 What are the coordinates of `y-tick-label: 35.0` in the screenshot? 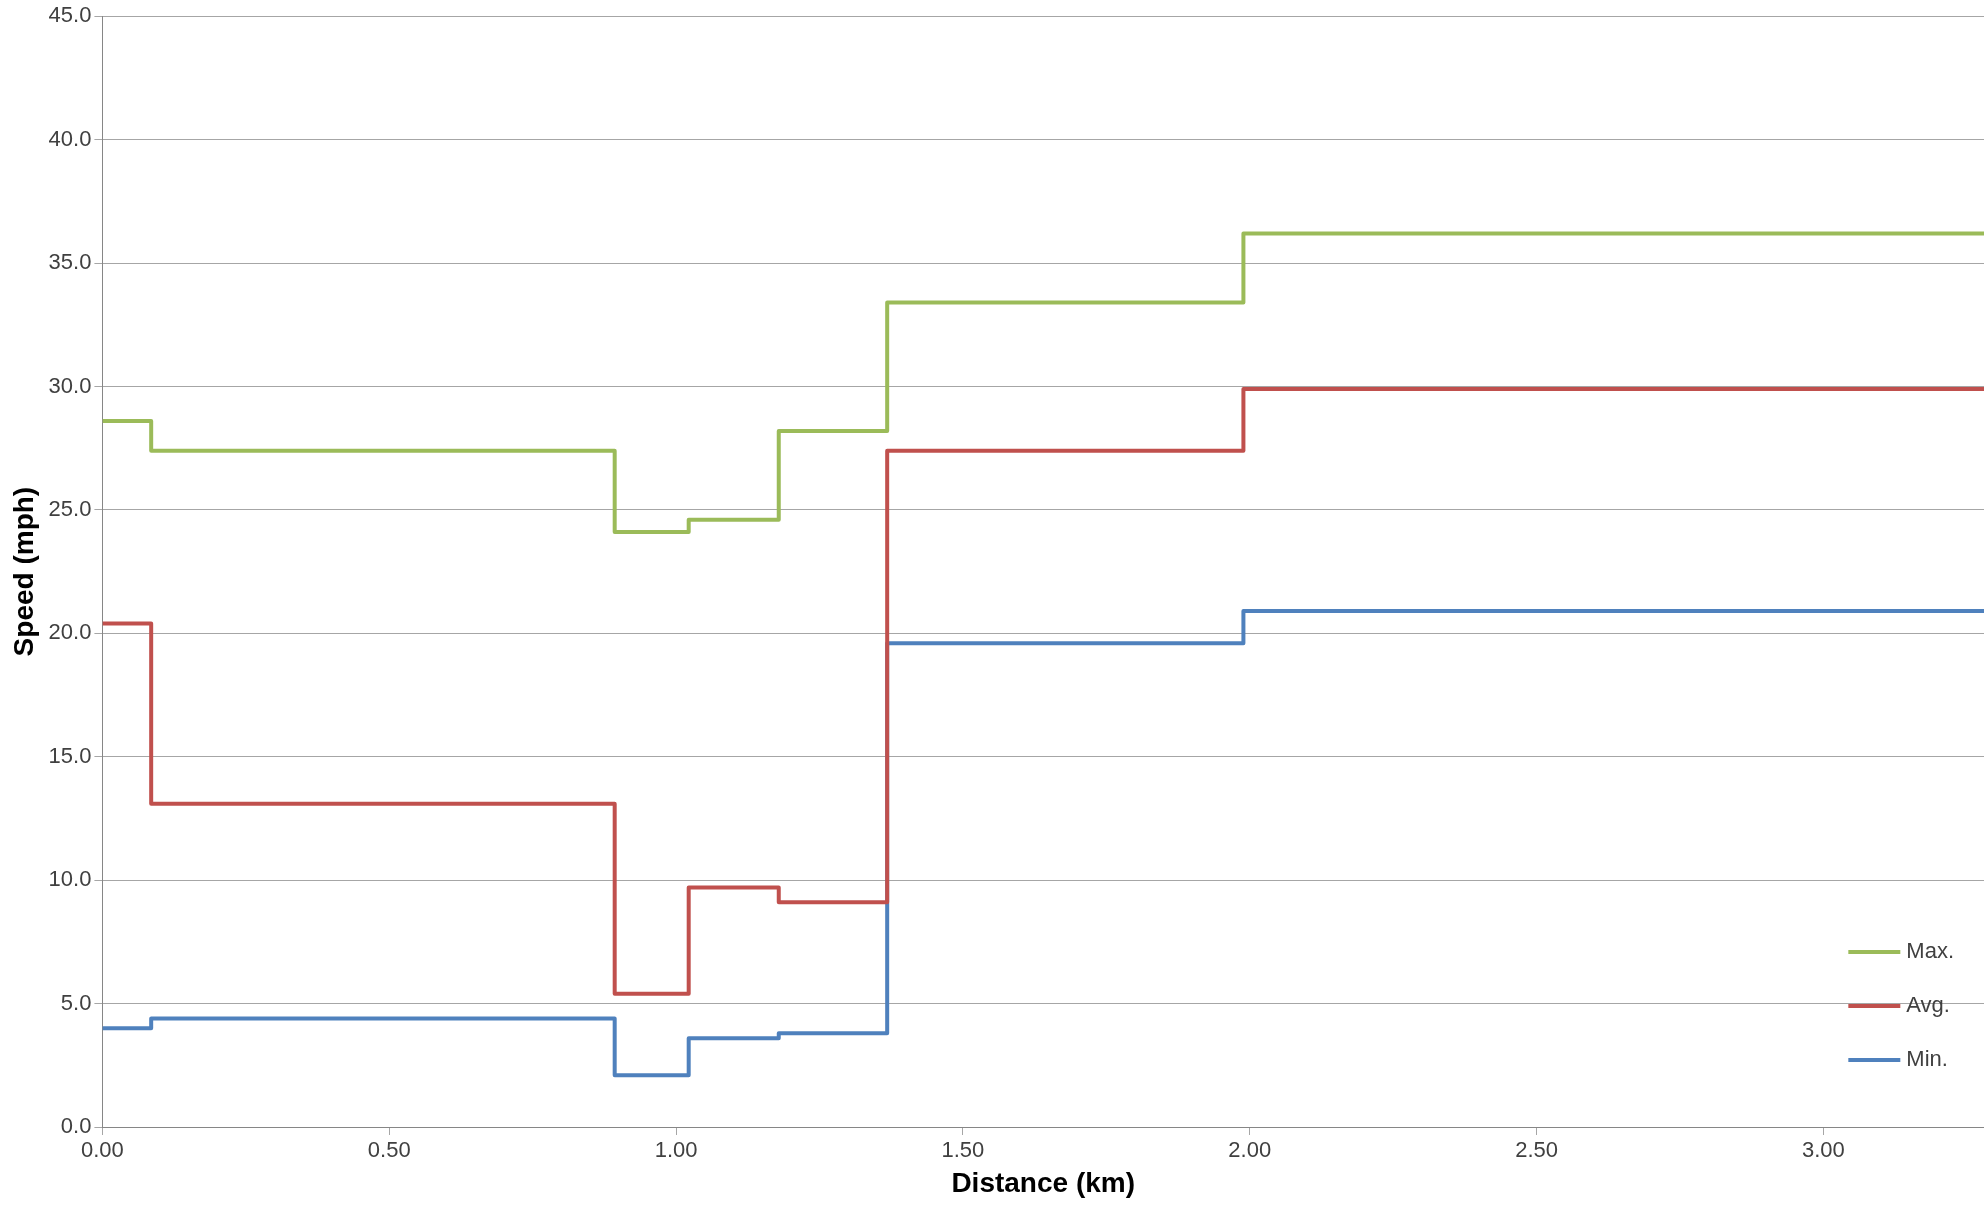 It's located at (70, 262).